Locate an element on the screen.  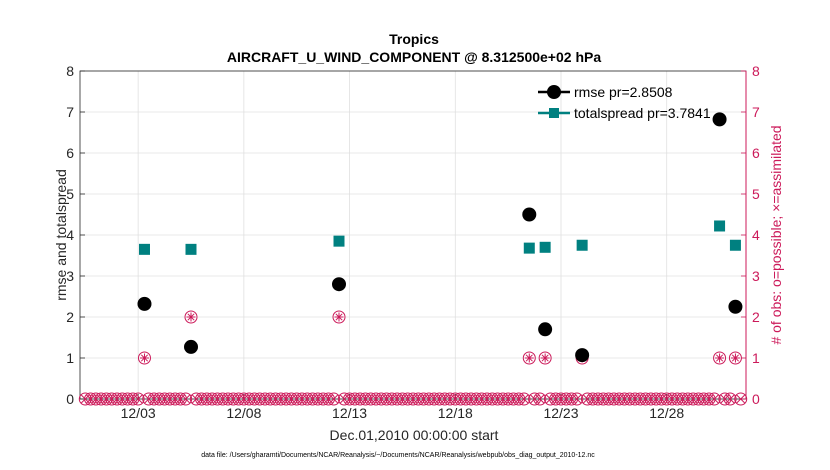
y-tick-label-left: 2 is located at coordinates (70, 317).